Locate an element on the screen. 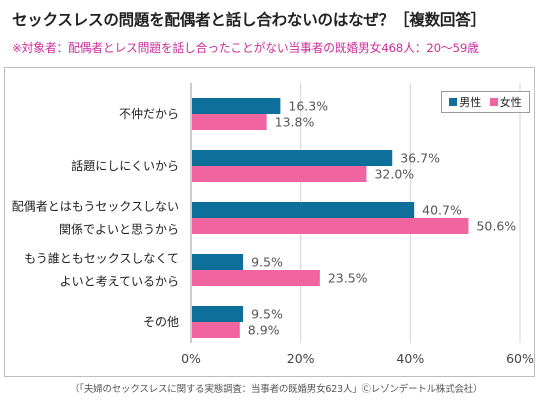 This screenshot has width=541, height=400. value-label: 13.8% is located at coordinates (295, 122).